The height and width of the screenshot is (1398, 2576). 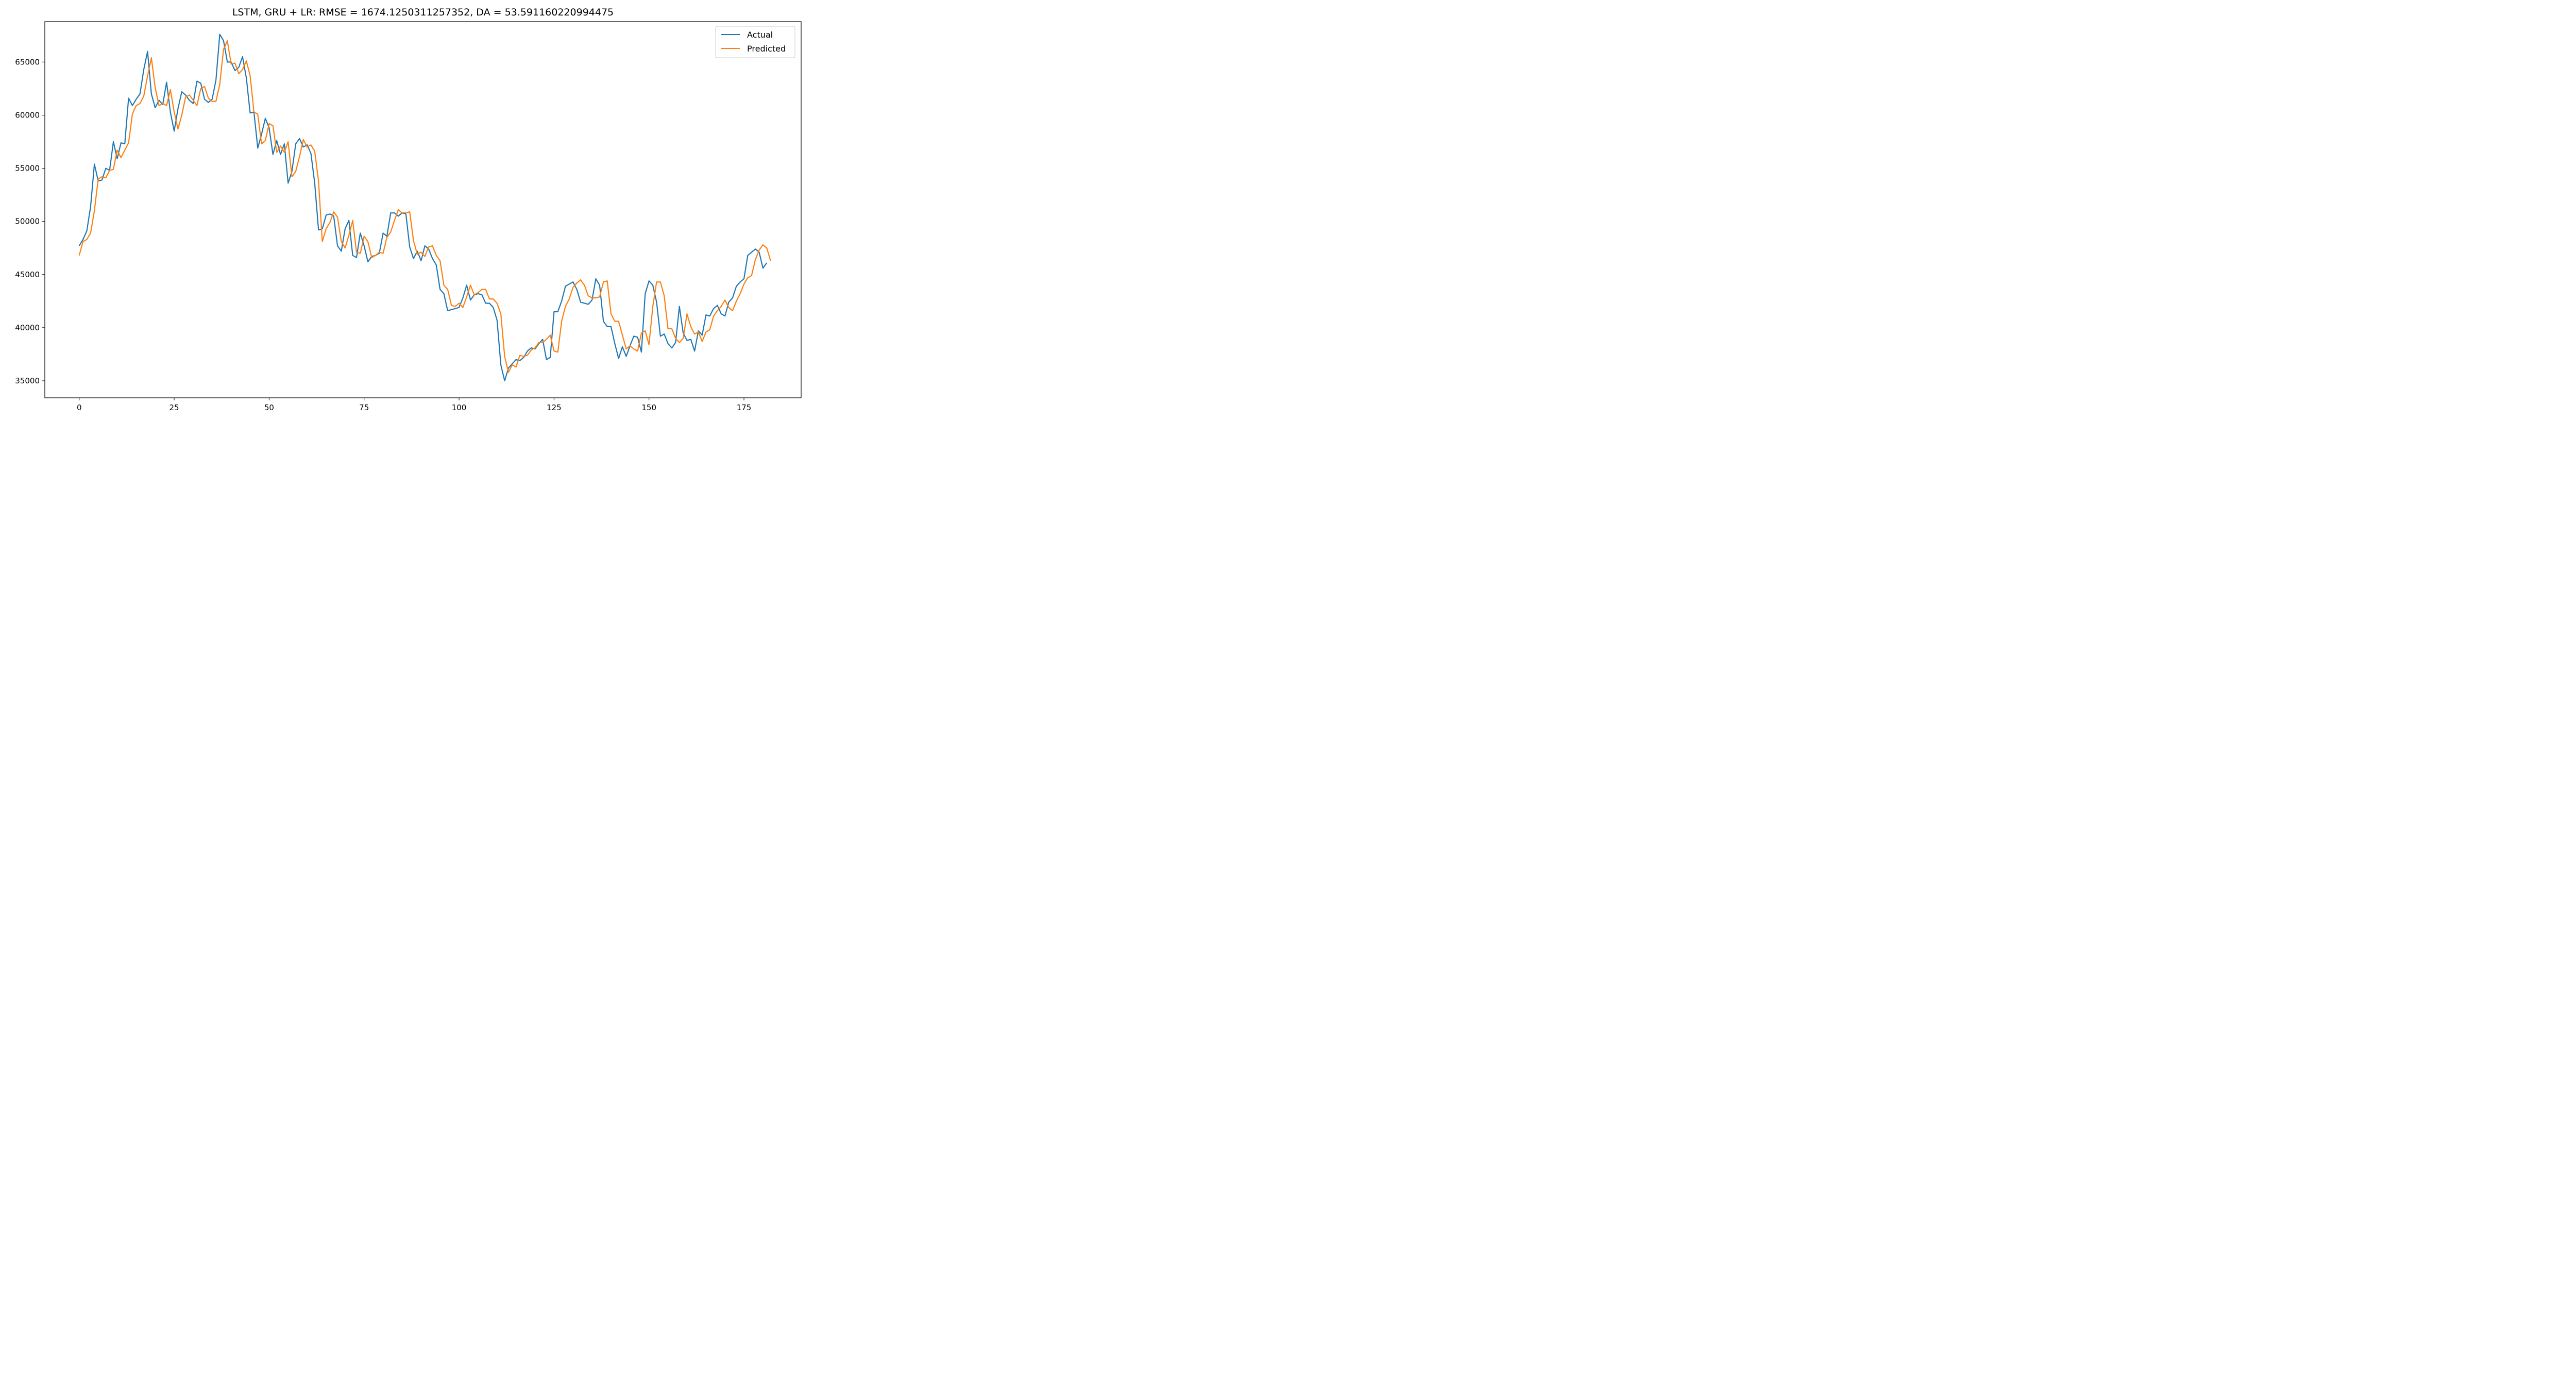 I want to click on series-layer, so click(x=424, y=207).